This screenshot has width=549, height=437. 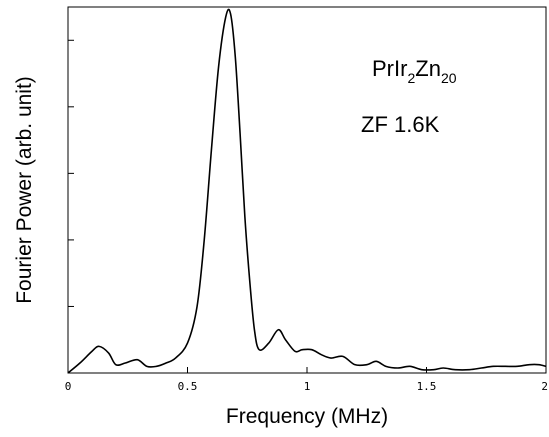 I want to click on x-tick-label-0: 0, so click(x=68, y=386).